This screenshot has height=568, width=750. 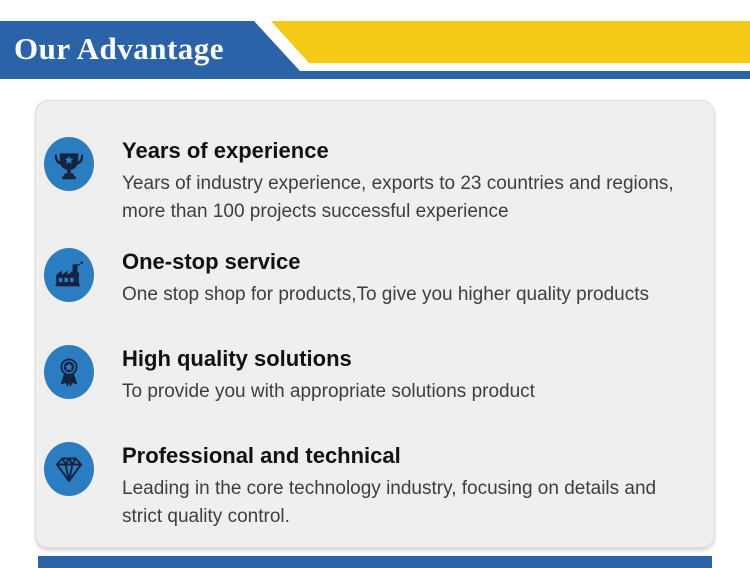 I want to click on award-ribbon-icon, so click(x=69, y=372).